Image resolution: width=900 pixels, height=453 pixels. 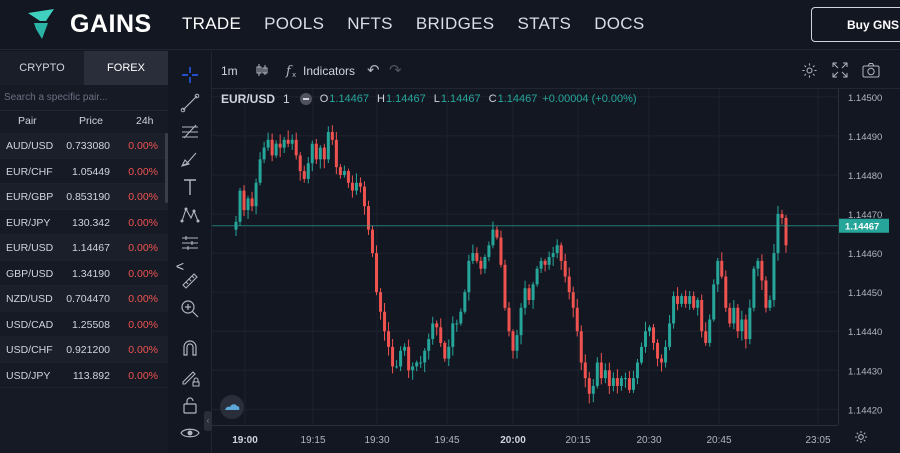 I want to click on table-row: EUR/CHF 1.05449 0.00%, so click(x=84, y=171).